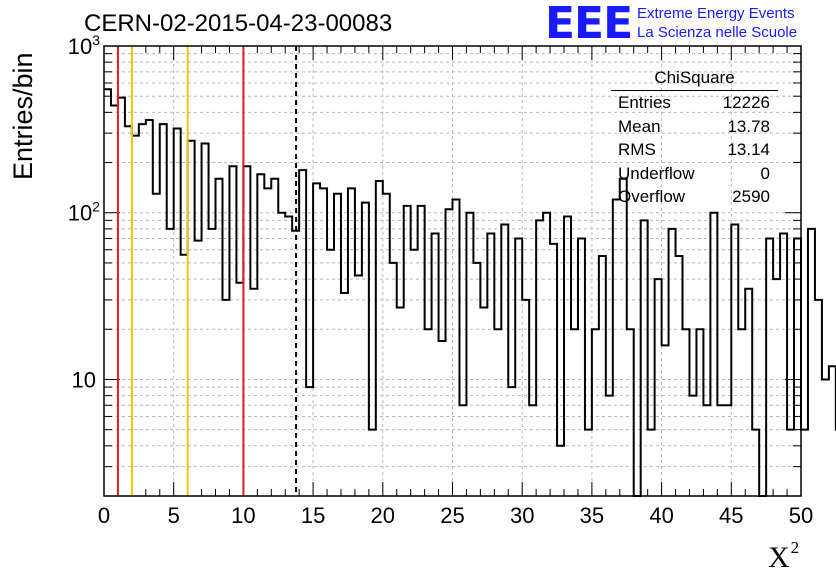 This screenshot has width=836, height=575. What do you see at coordinates (694, 103) in the screenshot?
I see `stats-row: Entries 12226` at bounding box center [694, 103].